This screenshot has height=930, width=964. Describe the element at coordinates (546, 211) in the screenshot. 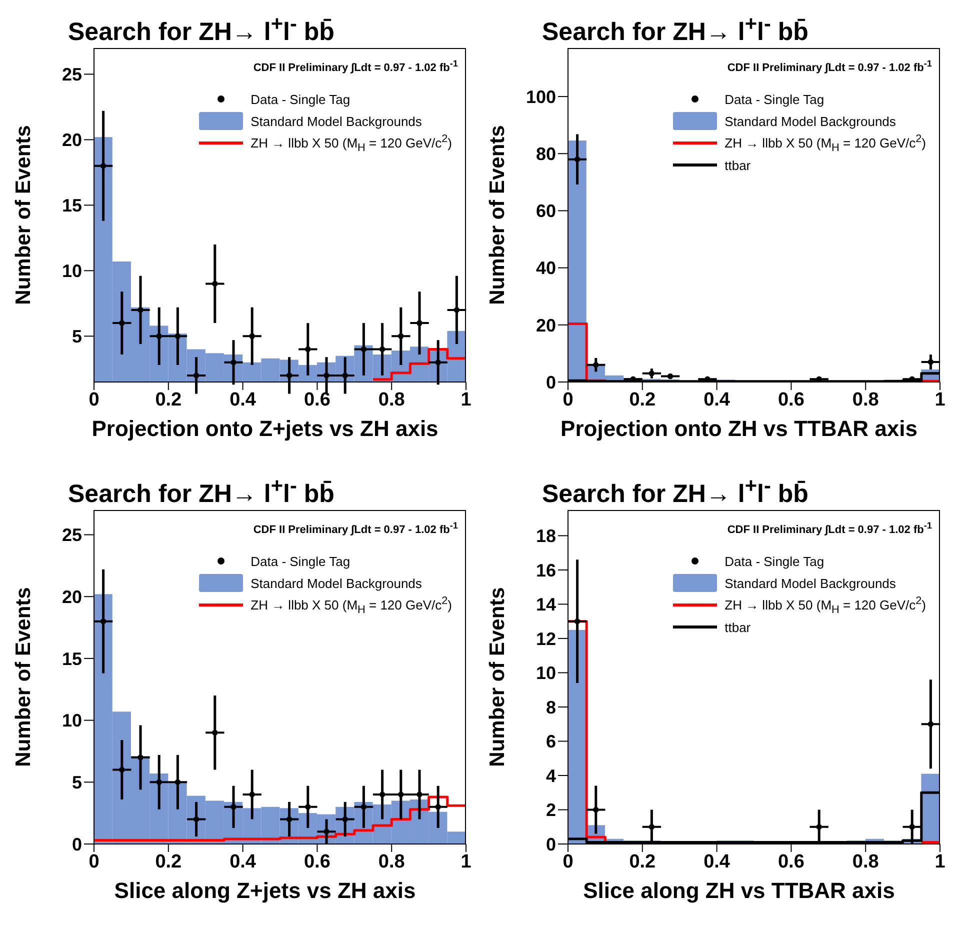

I see `y-tick-label: 60` at that location.